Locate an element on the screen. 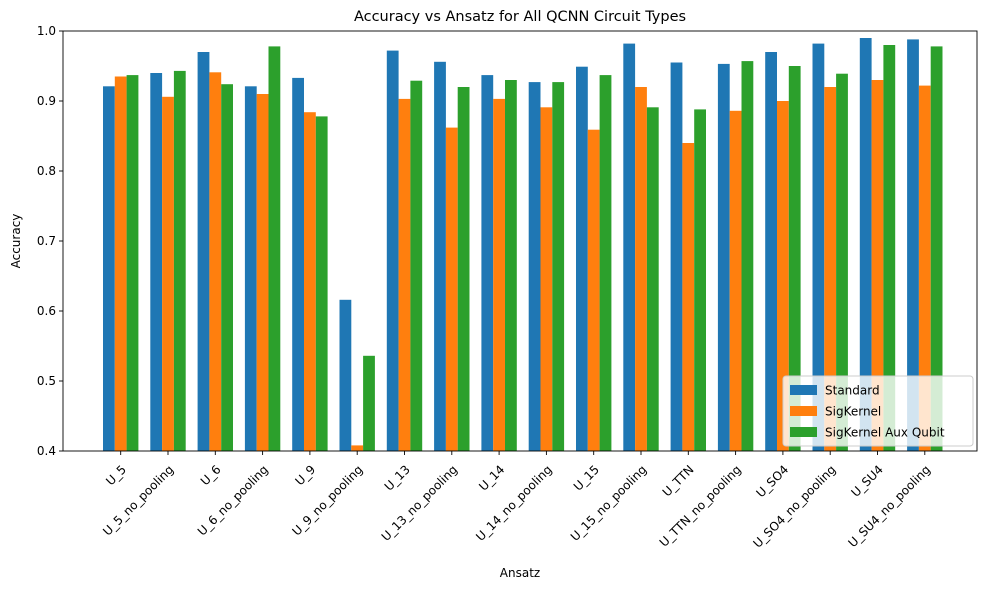  bar-sigkernel-u-so4-no-pooling is located at coordinates (830, 269).